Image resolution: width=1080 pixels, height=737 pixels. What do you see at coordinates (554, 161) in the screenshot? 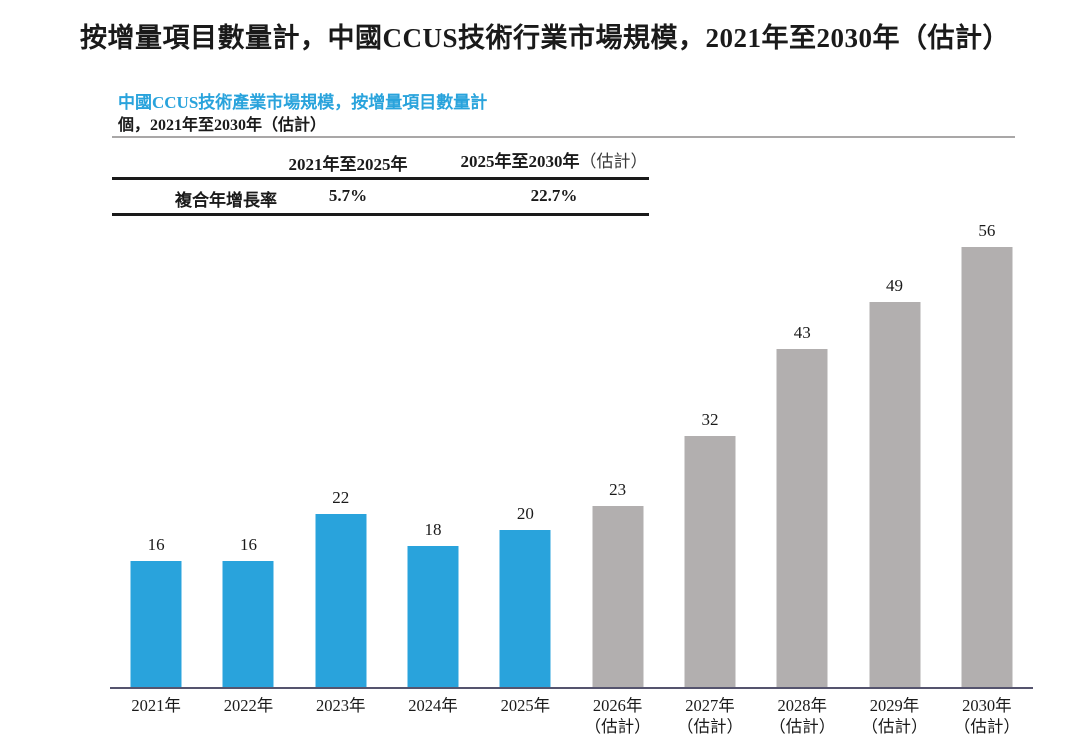
I see `cagr-col-header-2: 2025年至2030年（估計）` at bounding box center [554, 161].